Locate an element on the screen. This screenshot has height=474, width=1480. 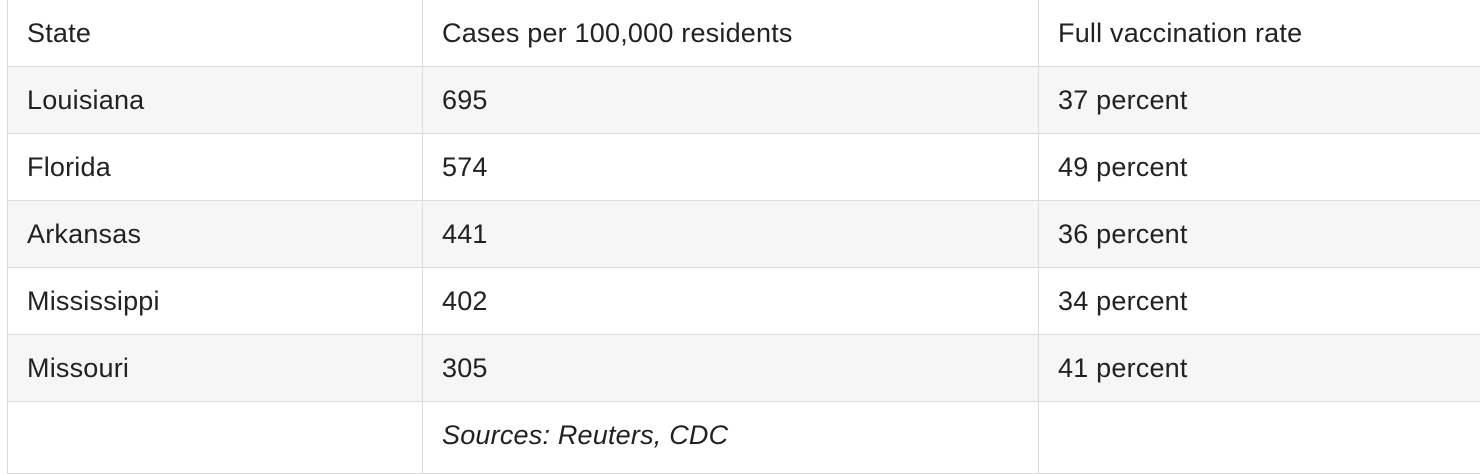
cell-vaccination-rate: 41 percent is located at coordinates (1259, 368).